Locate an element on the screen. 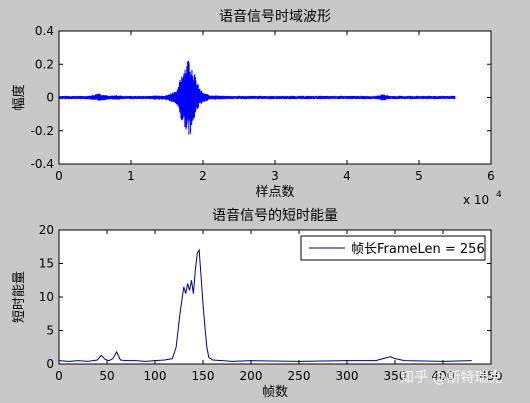  plot2-x-tick-label: 200 is located at coordinates (251, 376).